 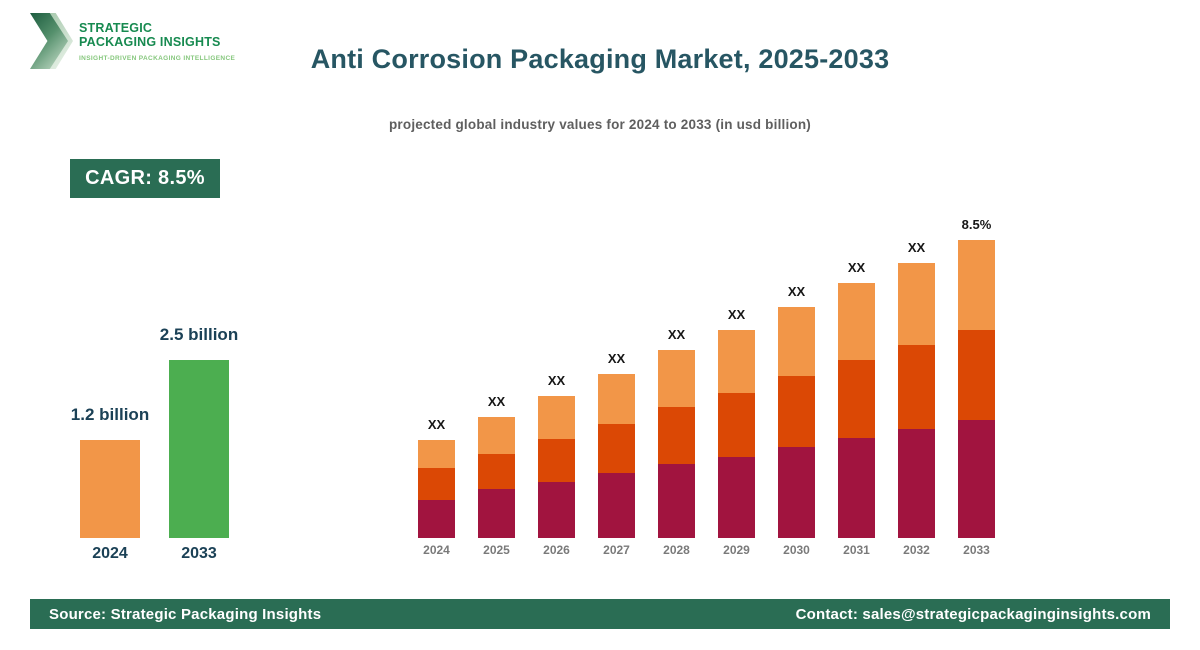 What do you see at coordinates (856, 550) in the screenshot?
I see `bar-year-label: 2031` at bounding box center [856, 550].